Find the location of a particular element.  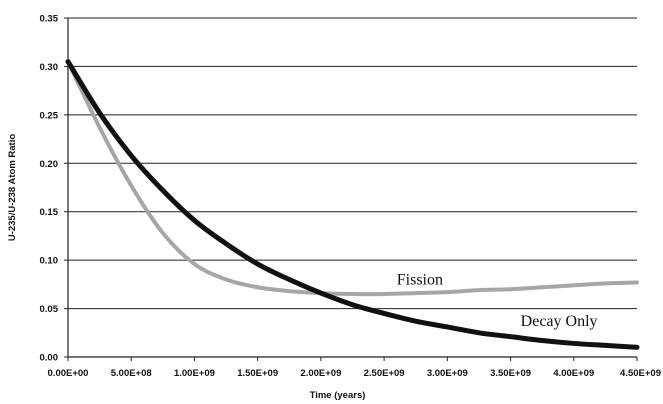

y-tick-label: 0.05 is located at coordinates (49, 309).